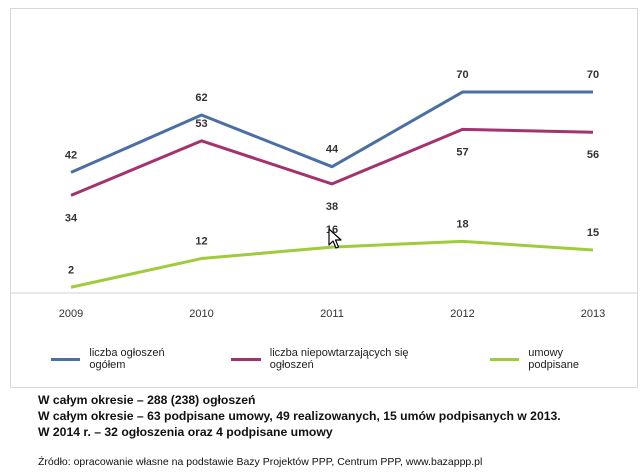 The width and height of the screenshot is (640, 472). Describe the element at coordinates (71, 155) in the screenshot. I see `data-label-total-2009: 42` at that location.